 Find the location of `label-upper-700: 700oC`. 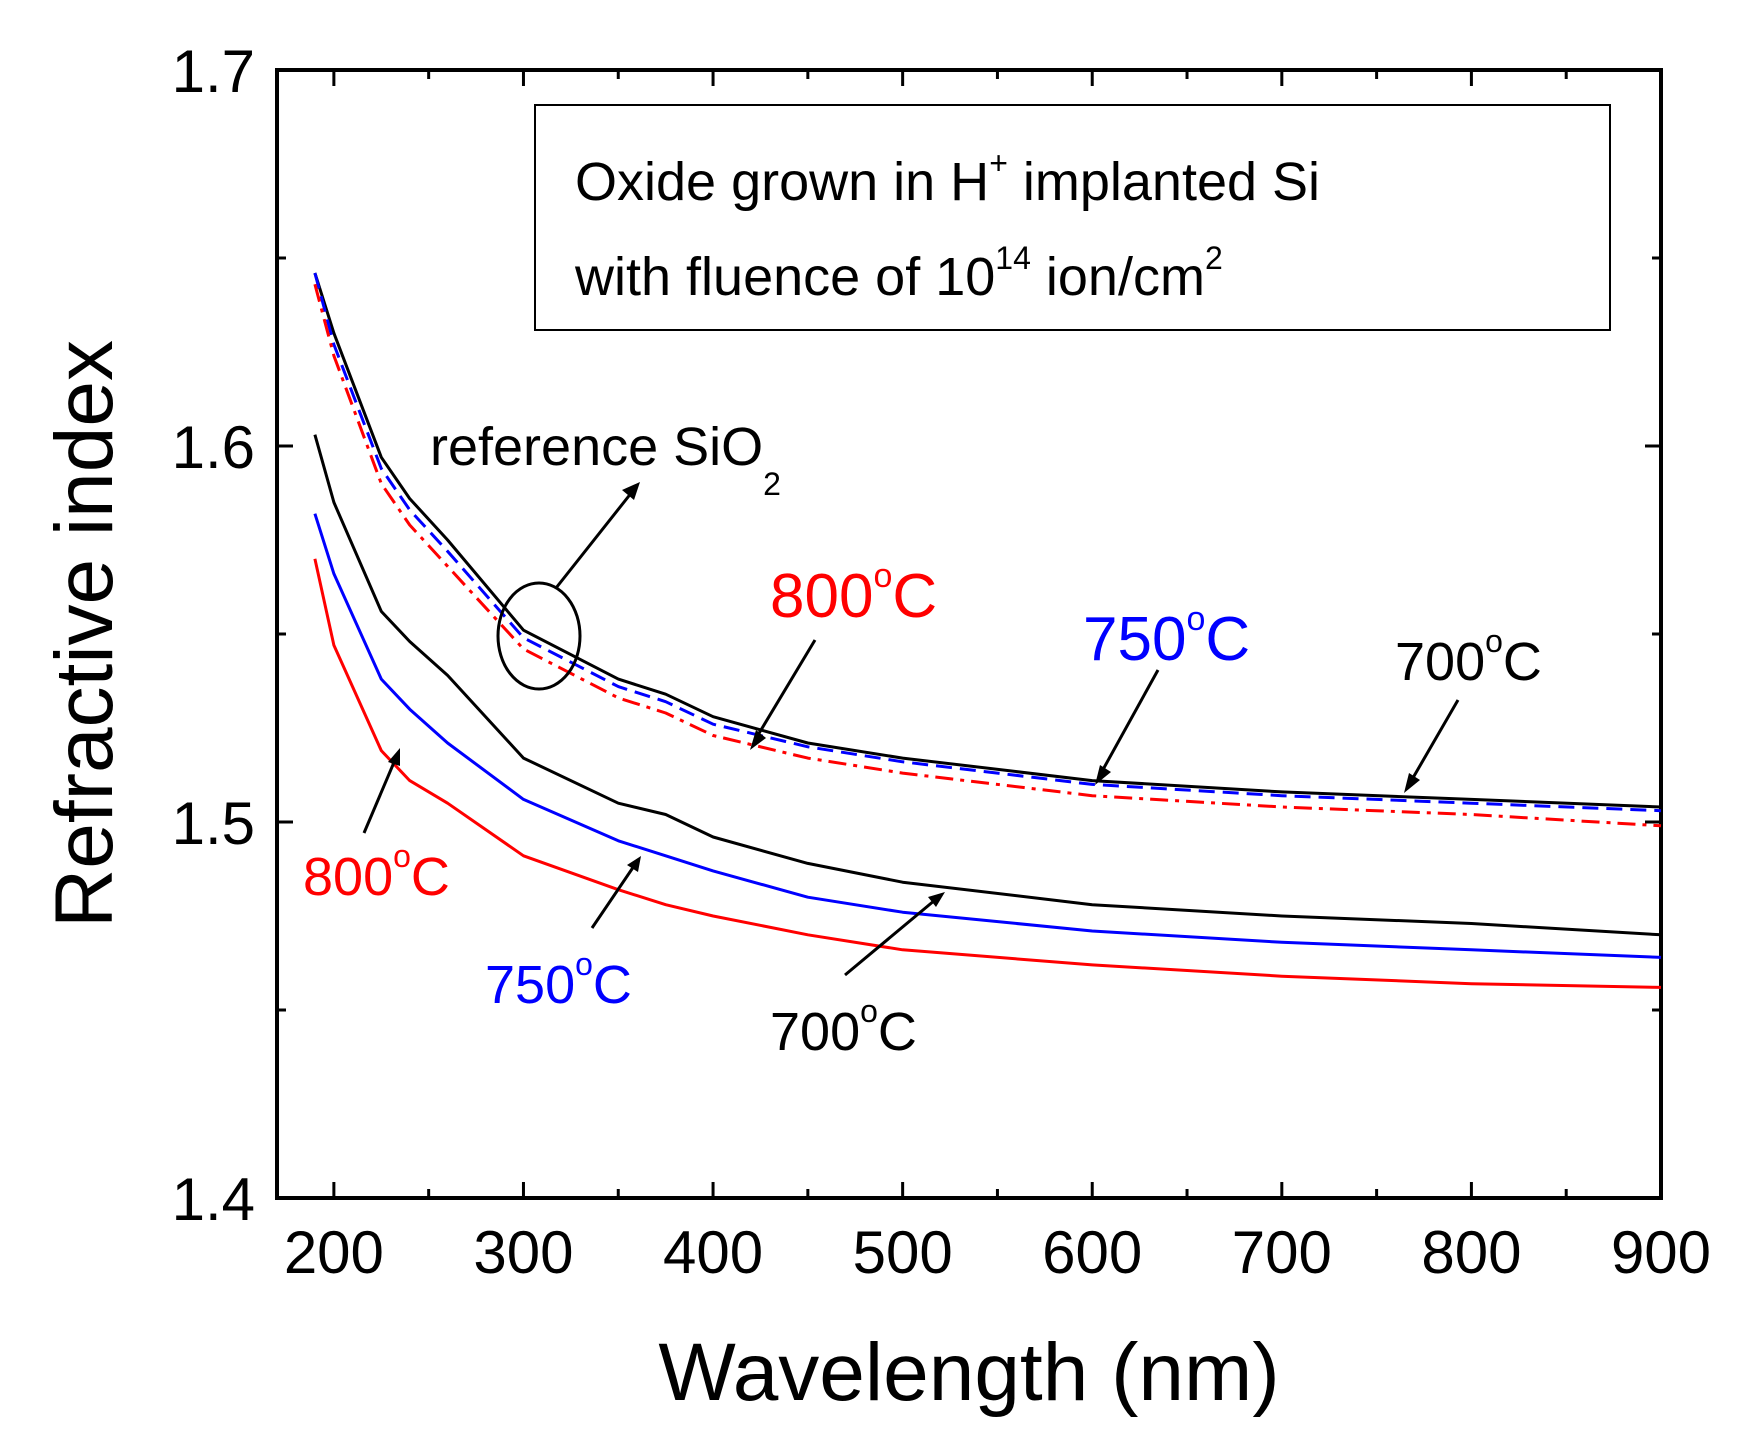

label-upper-700: 700oC is located at coordinates (1468, 657).